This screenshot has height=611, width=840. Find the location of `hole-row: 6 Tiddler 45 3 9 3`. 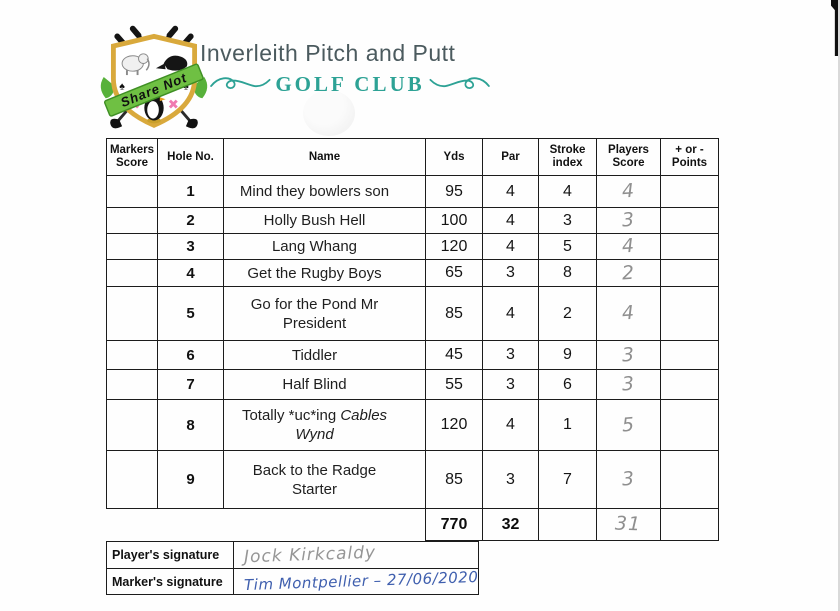

hole-row: 6 Tiddler 45 3 9 3 is located at coordinates (412, 355).